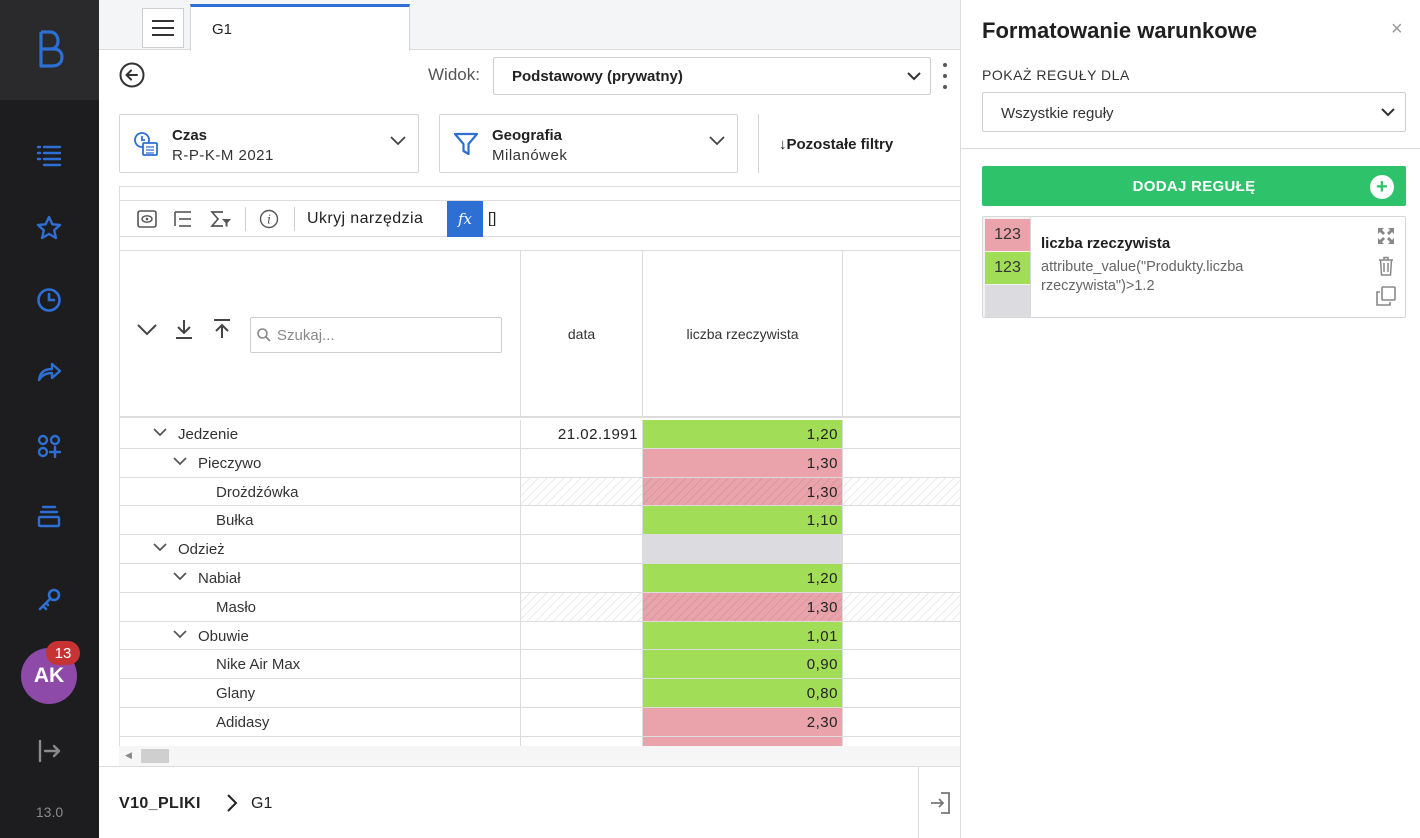  What do you see at coordinates (1397, 29) in the screenshot?
I see `close-icon: ×` at bounding box center [1397, 29].